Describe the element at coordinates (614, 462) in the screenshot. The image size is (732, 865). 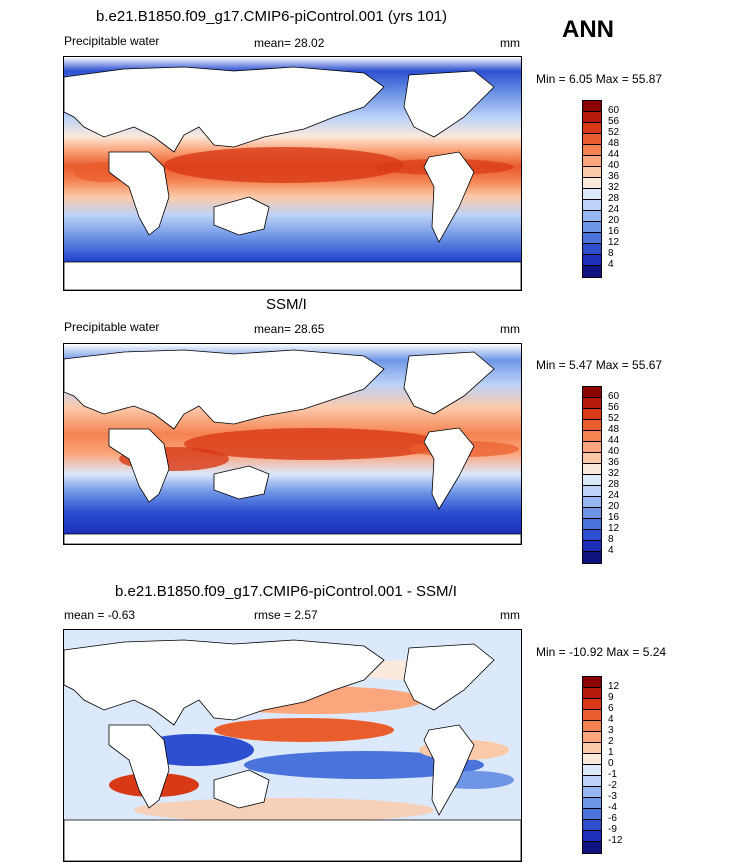
I see `panel2-level-label: 36` at that location.